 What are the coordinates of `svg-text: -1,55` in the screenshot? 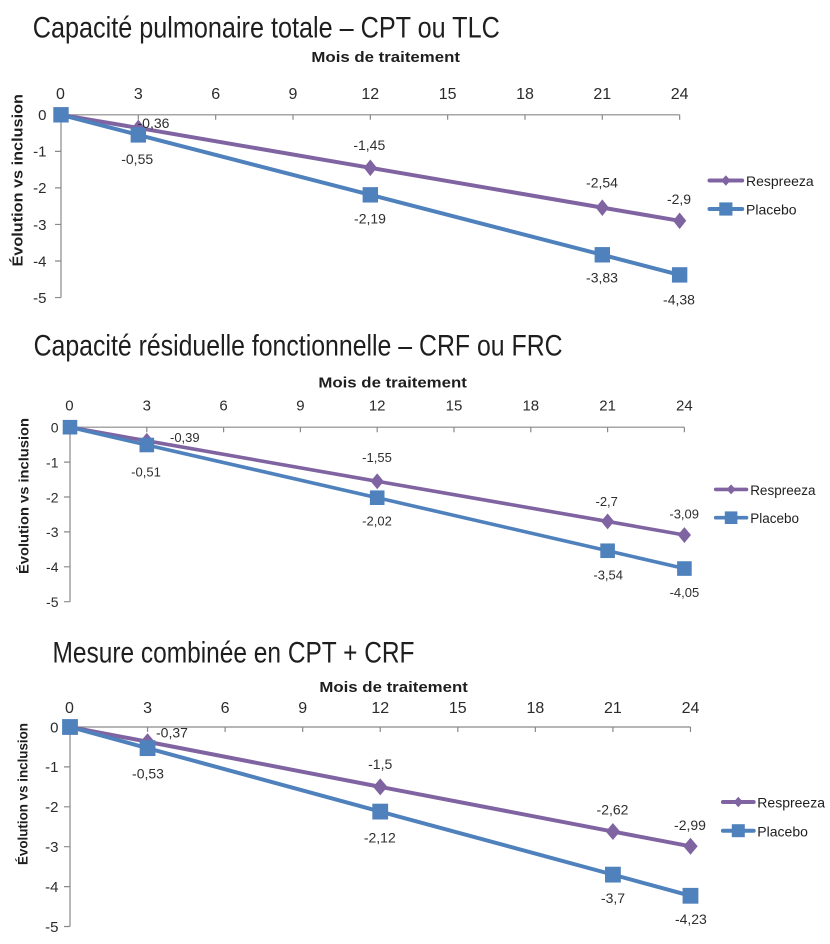 It's located at (377, 457).